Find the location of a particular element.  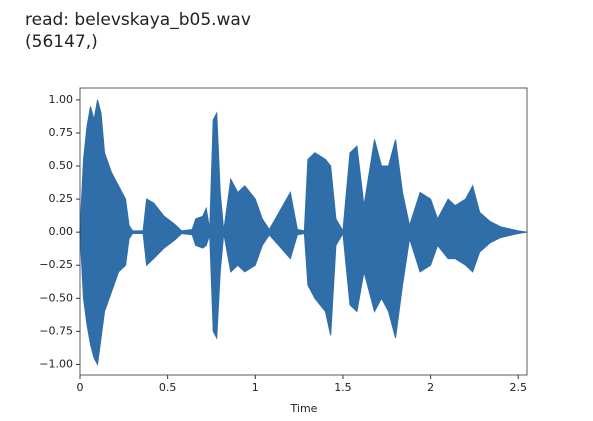

x-axis-label: Time is located at coordinates (304, 408).